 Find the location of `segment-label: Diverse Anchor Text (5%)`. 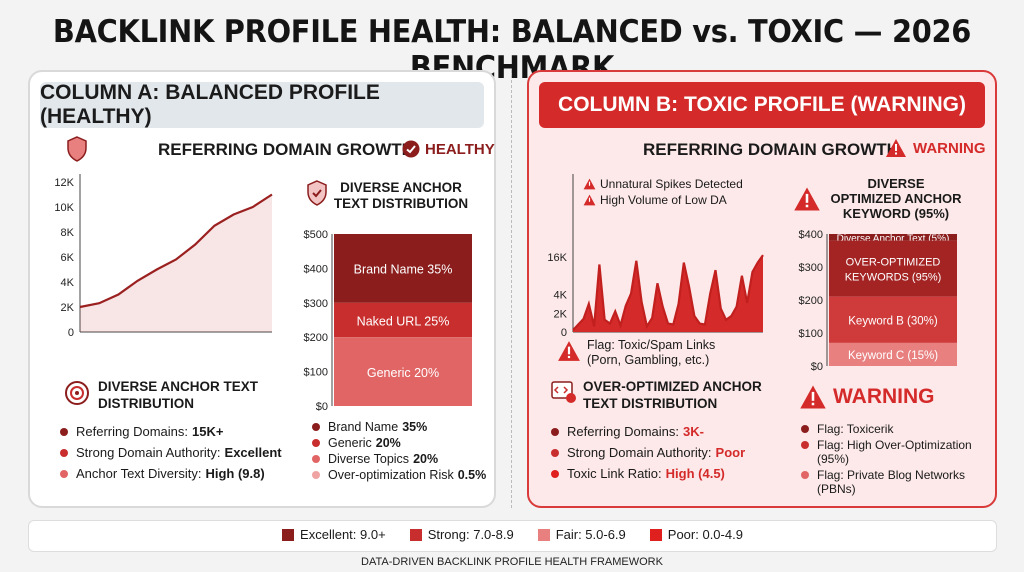

segment-label: Diverse Anchor Text (5%) is located at coordinates (893, 238).